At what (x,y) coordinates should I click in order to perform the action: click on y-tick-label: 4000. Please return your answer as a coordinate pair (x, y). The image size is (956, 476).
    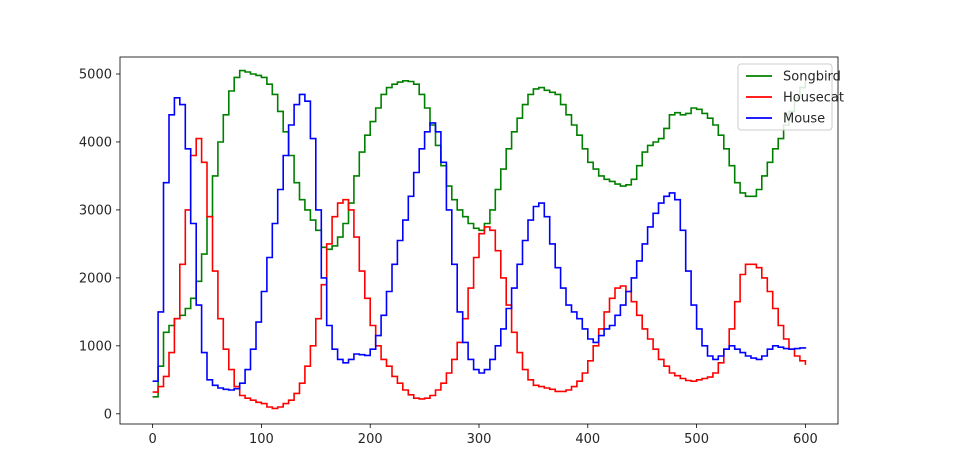
    Looking at the image, I should click on (95, 142).